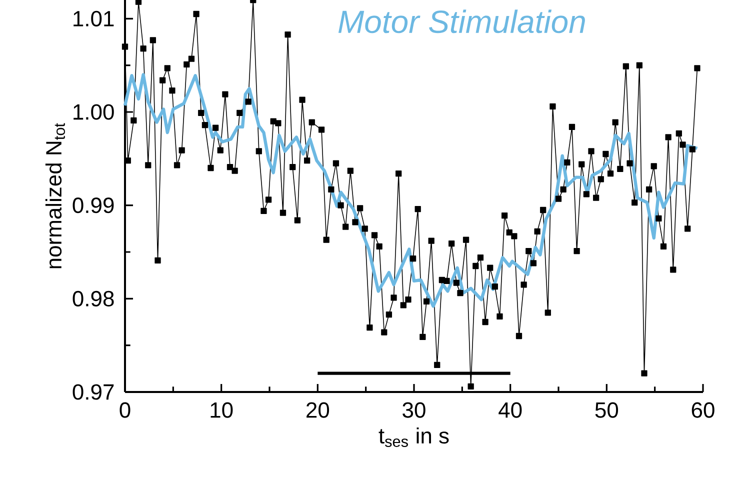  I want to click on chart-title: Motor Stimulation, so click(461, 22).